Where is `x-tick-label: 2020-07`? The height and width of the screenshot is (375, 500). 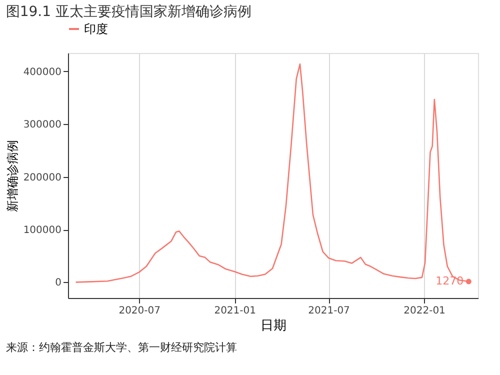
x-tick-label: 2020-07 is located at coordinates (139, 311).